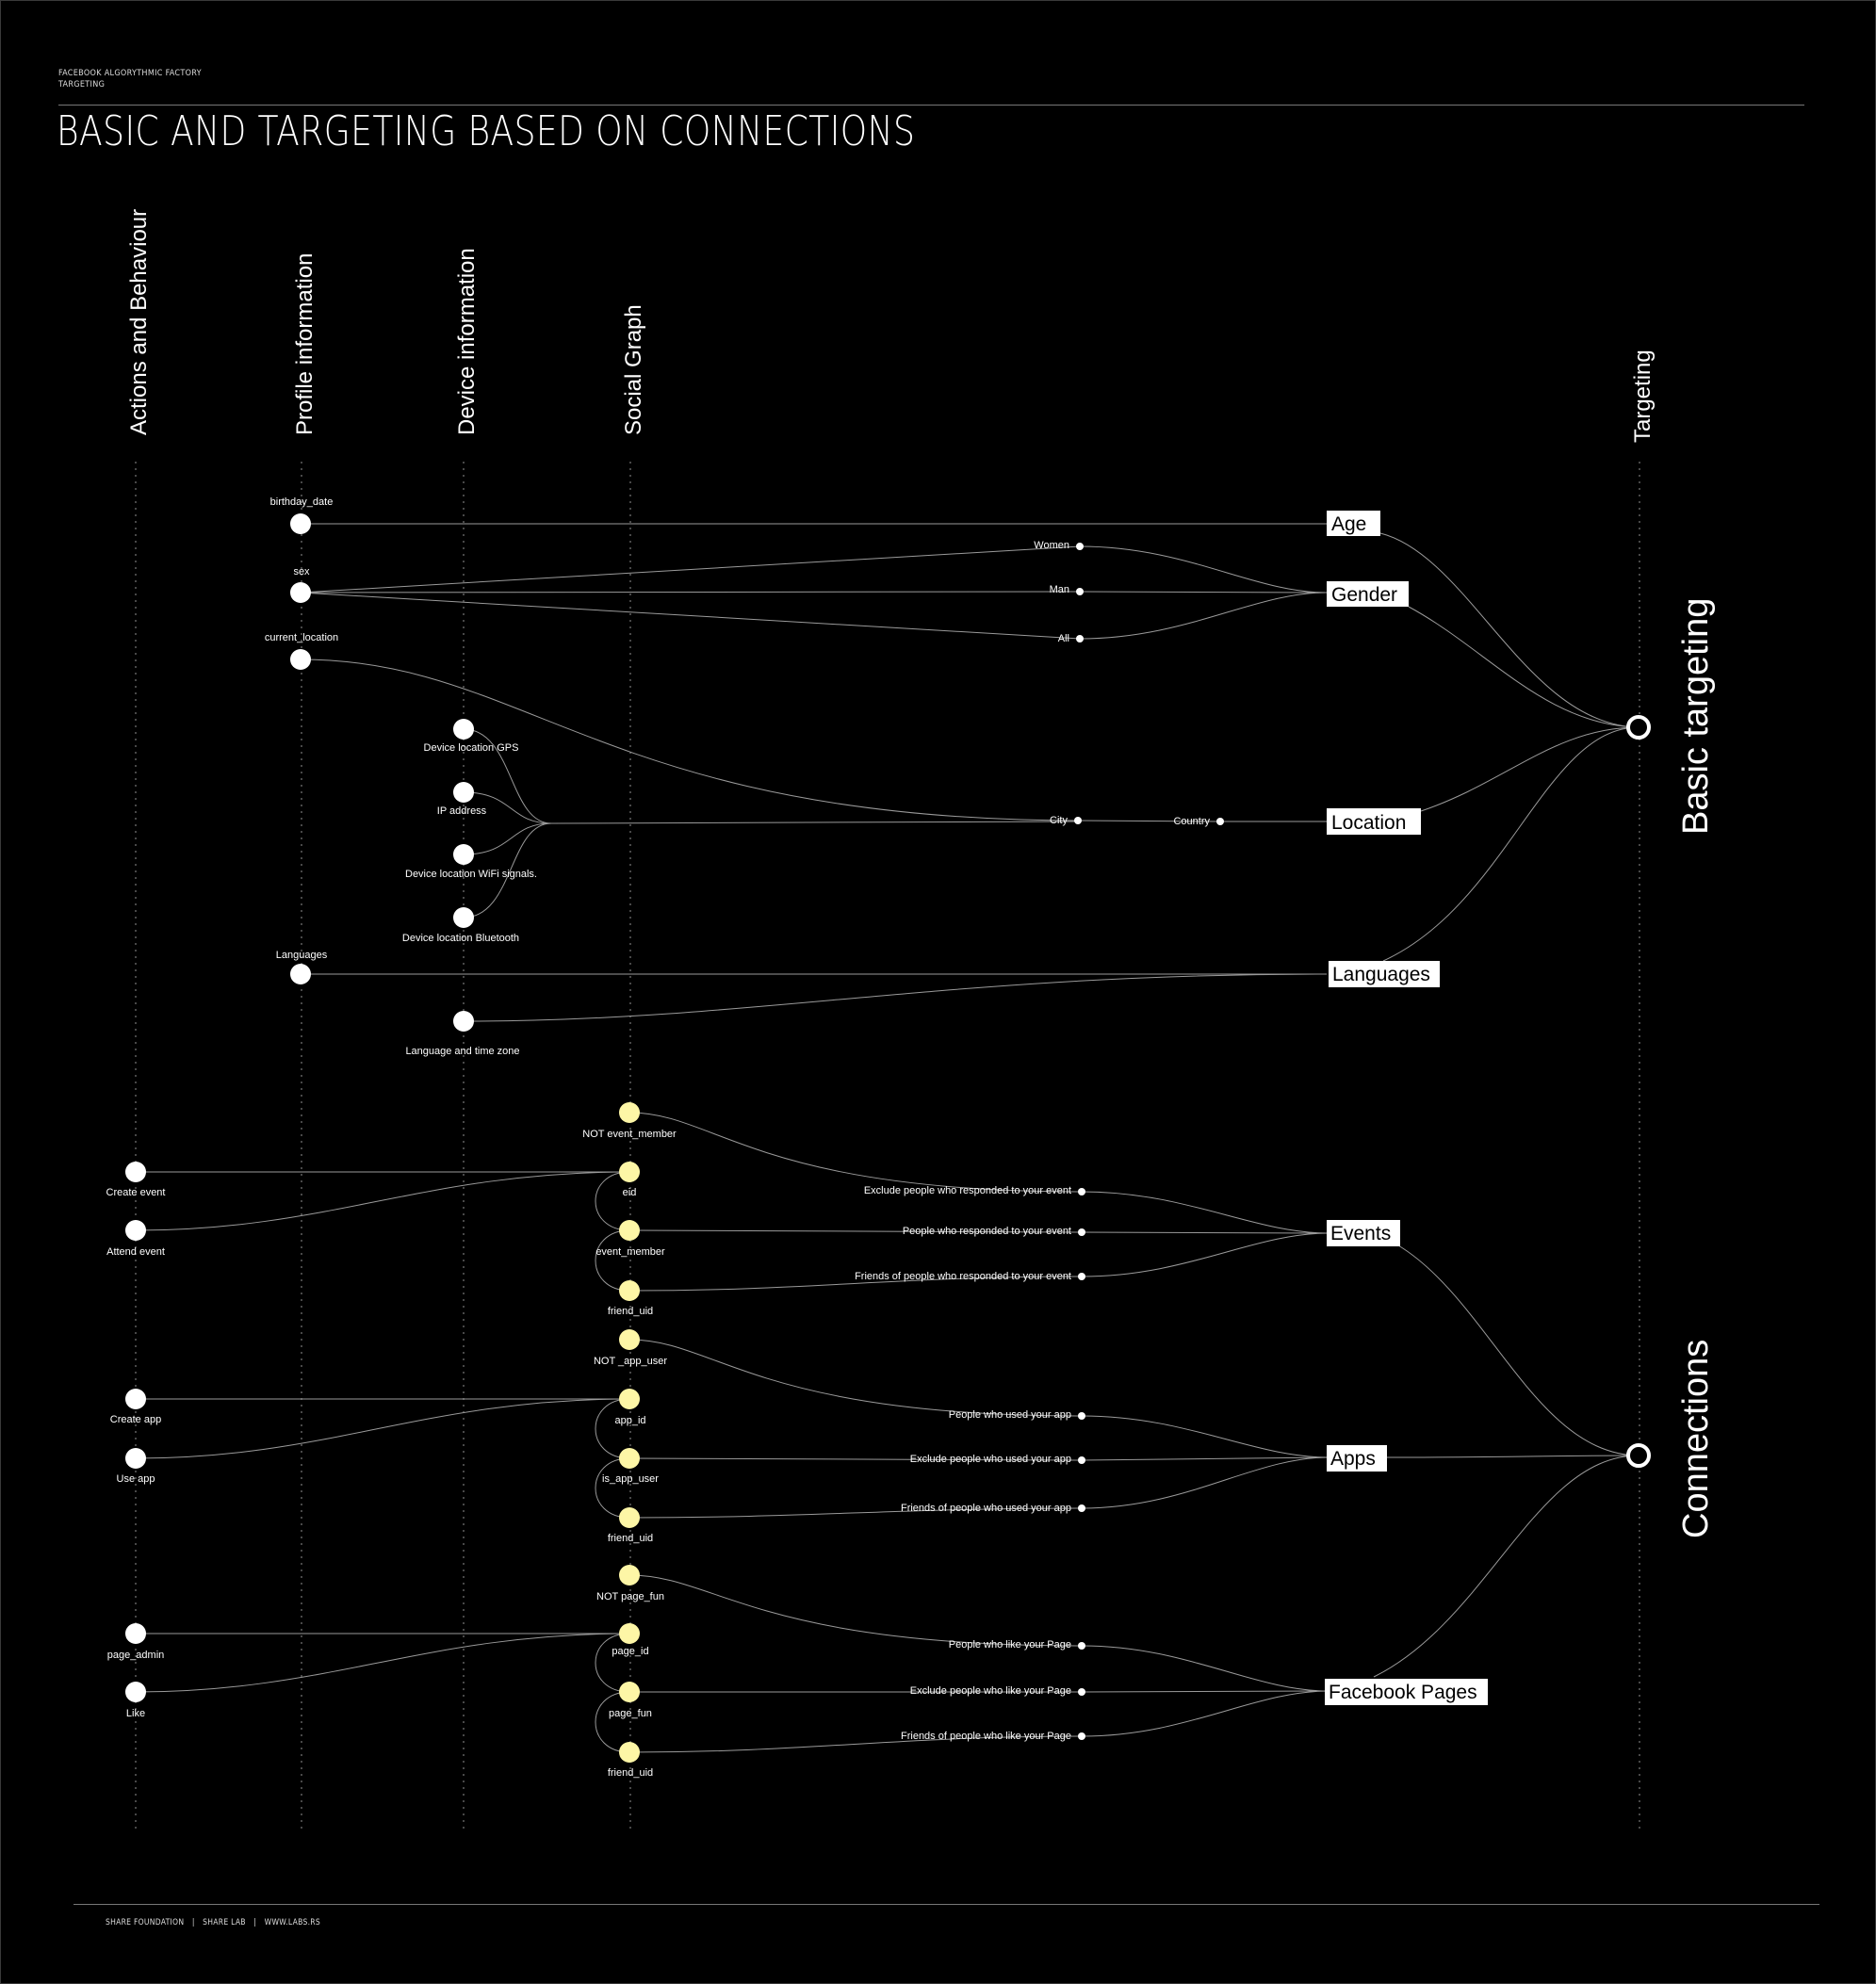  Describe the element at coordinates (1081, 1646) in the screenshot. I see `option-like-page-dot` at that location.